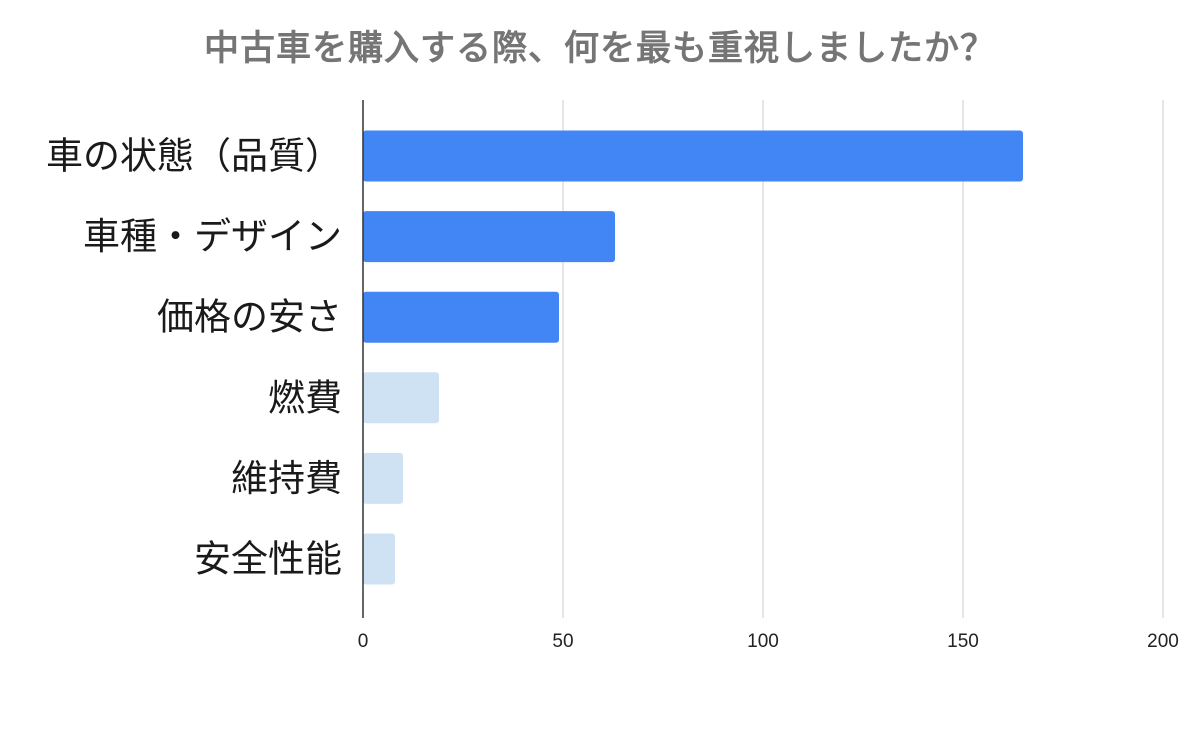 The width and height of the screenshot is (1200, 742). Describe the element at coordinates (763, 641) in the screenshot. I see `x-tick-label-2: 100` at that location.